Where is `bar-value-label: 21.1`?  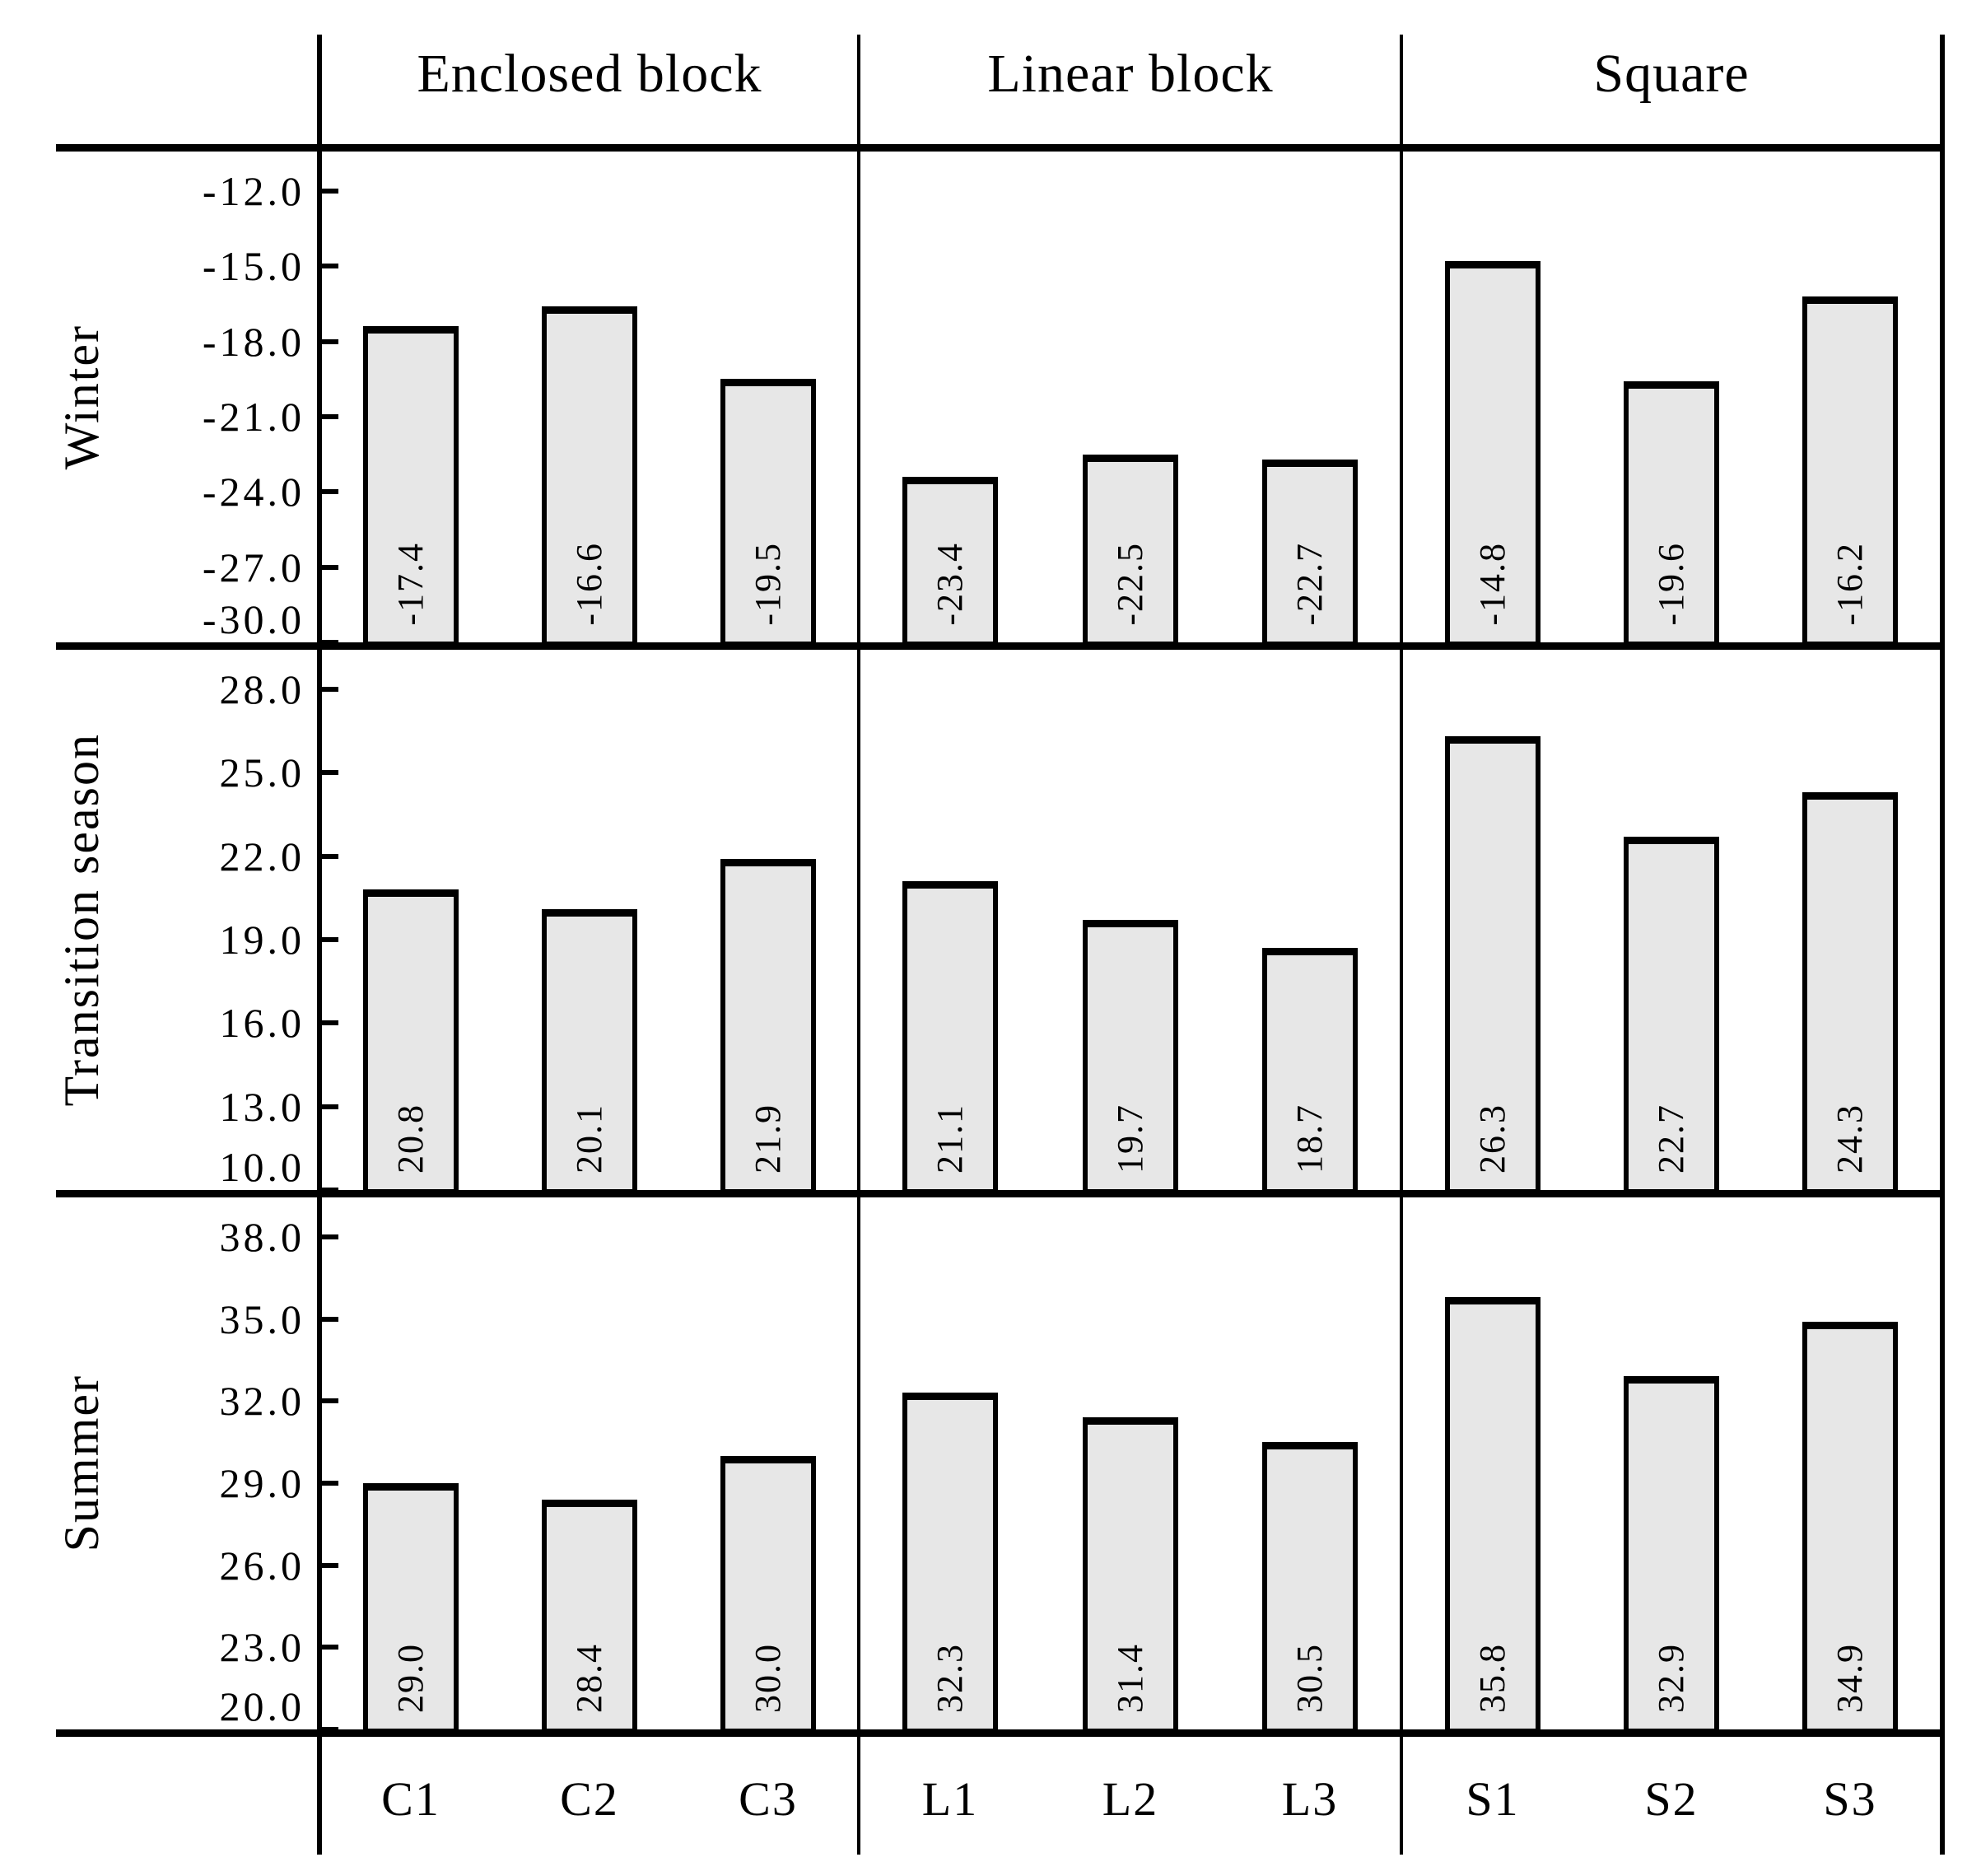
bar-value-label: 21.1 is located at coordinates (950, 1141).